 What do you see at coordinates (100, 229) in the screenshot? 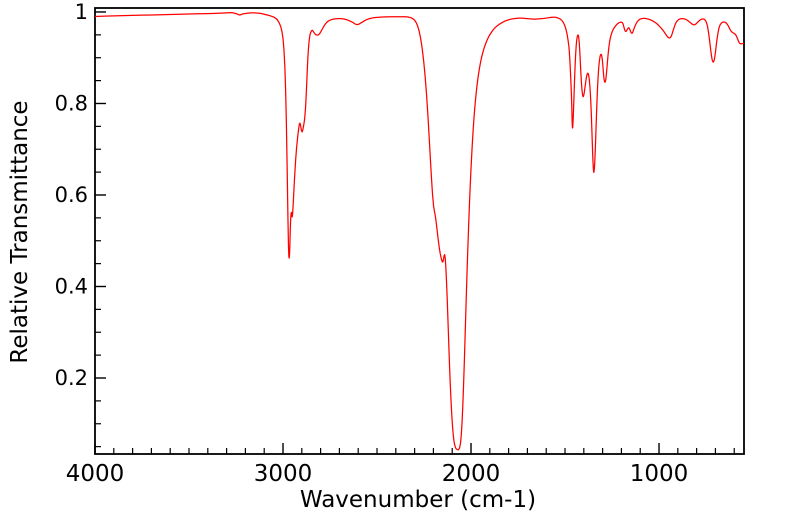
I see `y-axis-ticks` at bounding box center [100, 229].